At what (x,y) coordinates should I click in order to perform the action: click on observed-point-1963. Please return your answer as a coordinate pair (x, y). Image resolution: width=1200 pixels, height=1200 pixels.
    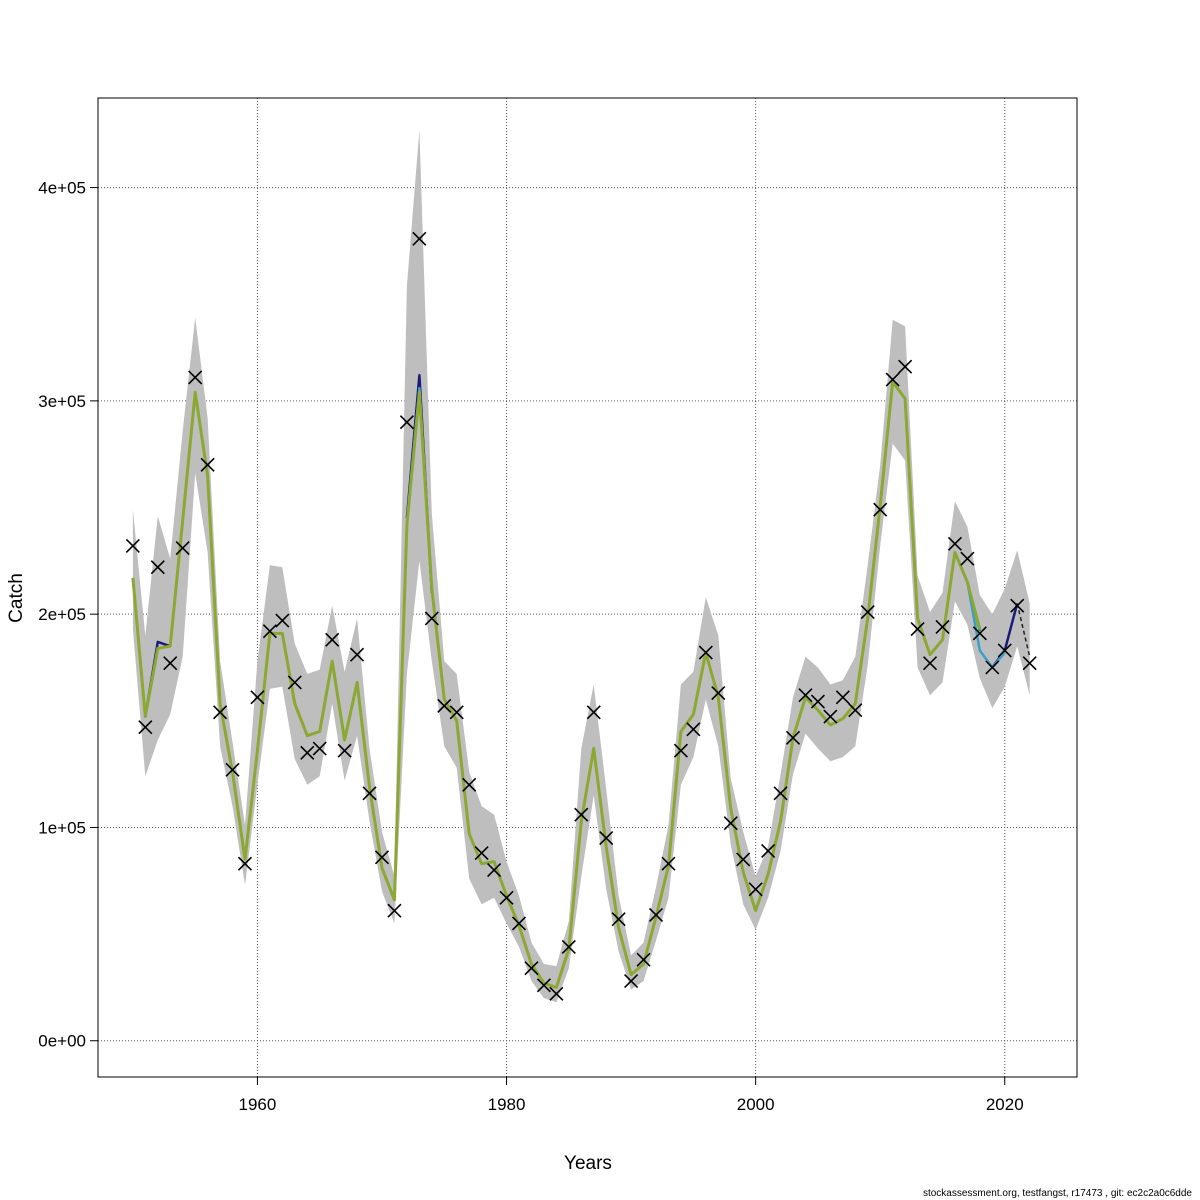
    Looking at the image, I should click on (294, 682).